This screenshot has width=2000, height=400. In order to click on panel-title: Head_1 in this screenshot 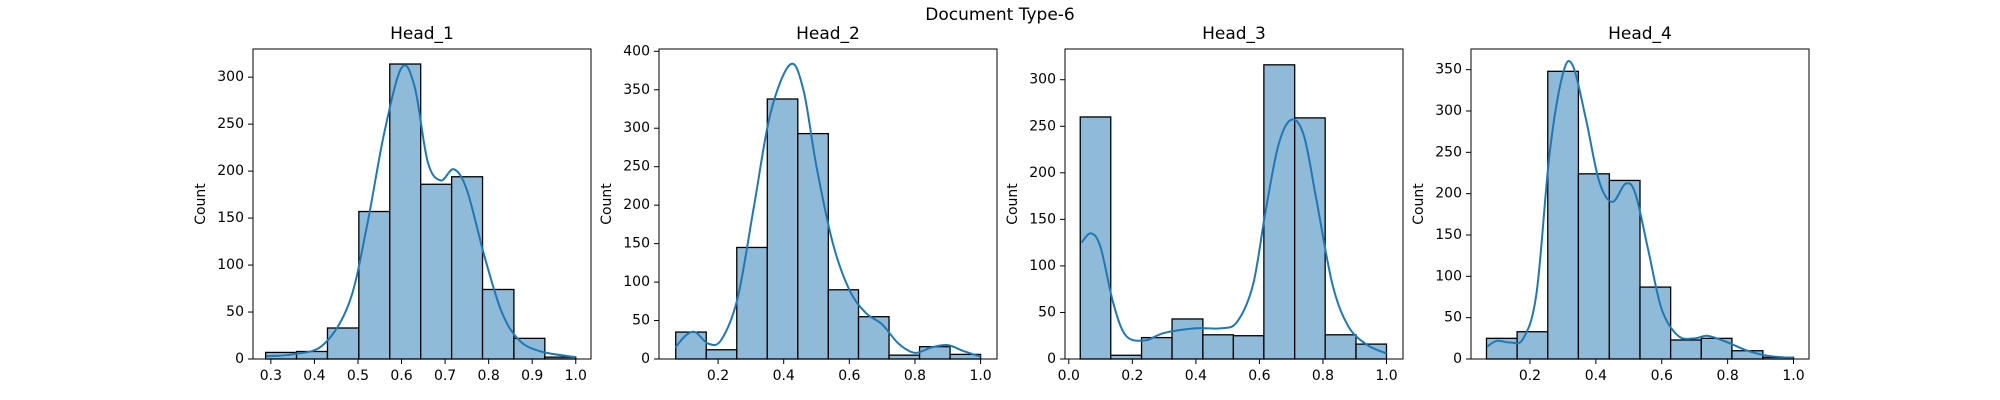, I will do `click(422, 34)`.